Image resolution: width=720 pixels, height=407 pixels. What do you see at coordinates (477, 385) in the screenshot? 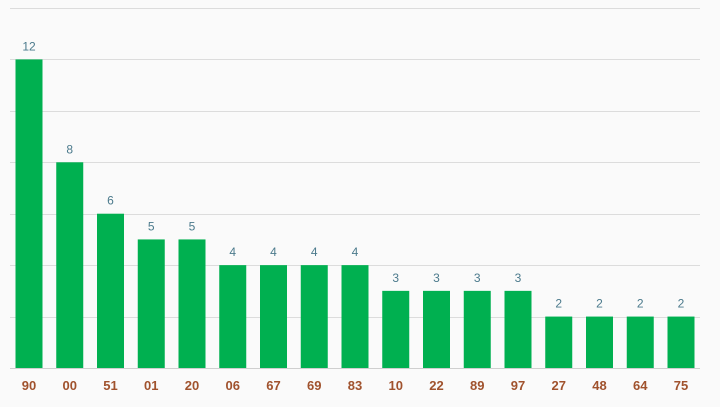
I see `category-label-89: 89` at bounding box center [477, 385].